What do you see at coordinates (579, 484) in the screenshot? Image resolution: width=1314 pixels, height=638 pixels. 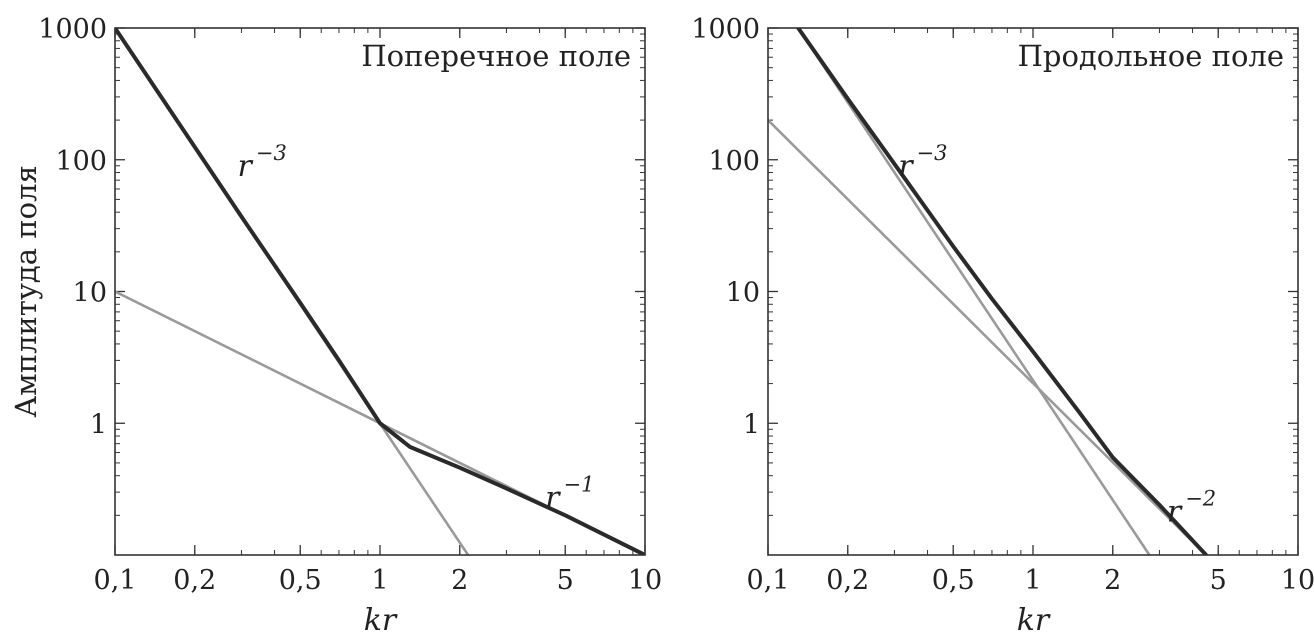 I see `annotation-exponent: −1` at bounding box center [579, 484].